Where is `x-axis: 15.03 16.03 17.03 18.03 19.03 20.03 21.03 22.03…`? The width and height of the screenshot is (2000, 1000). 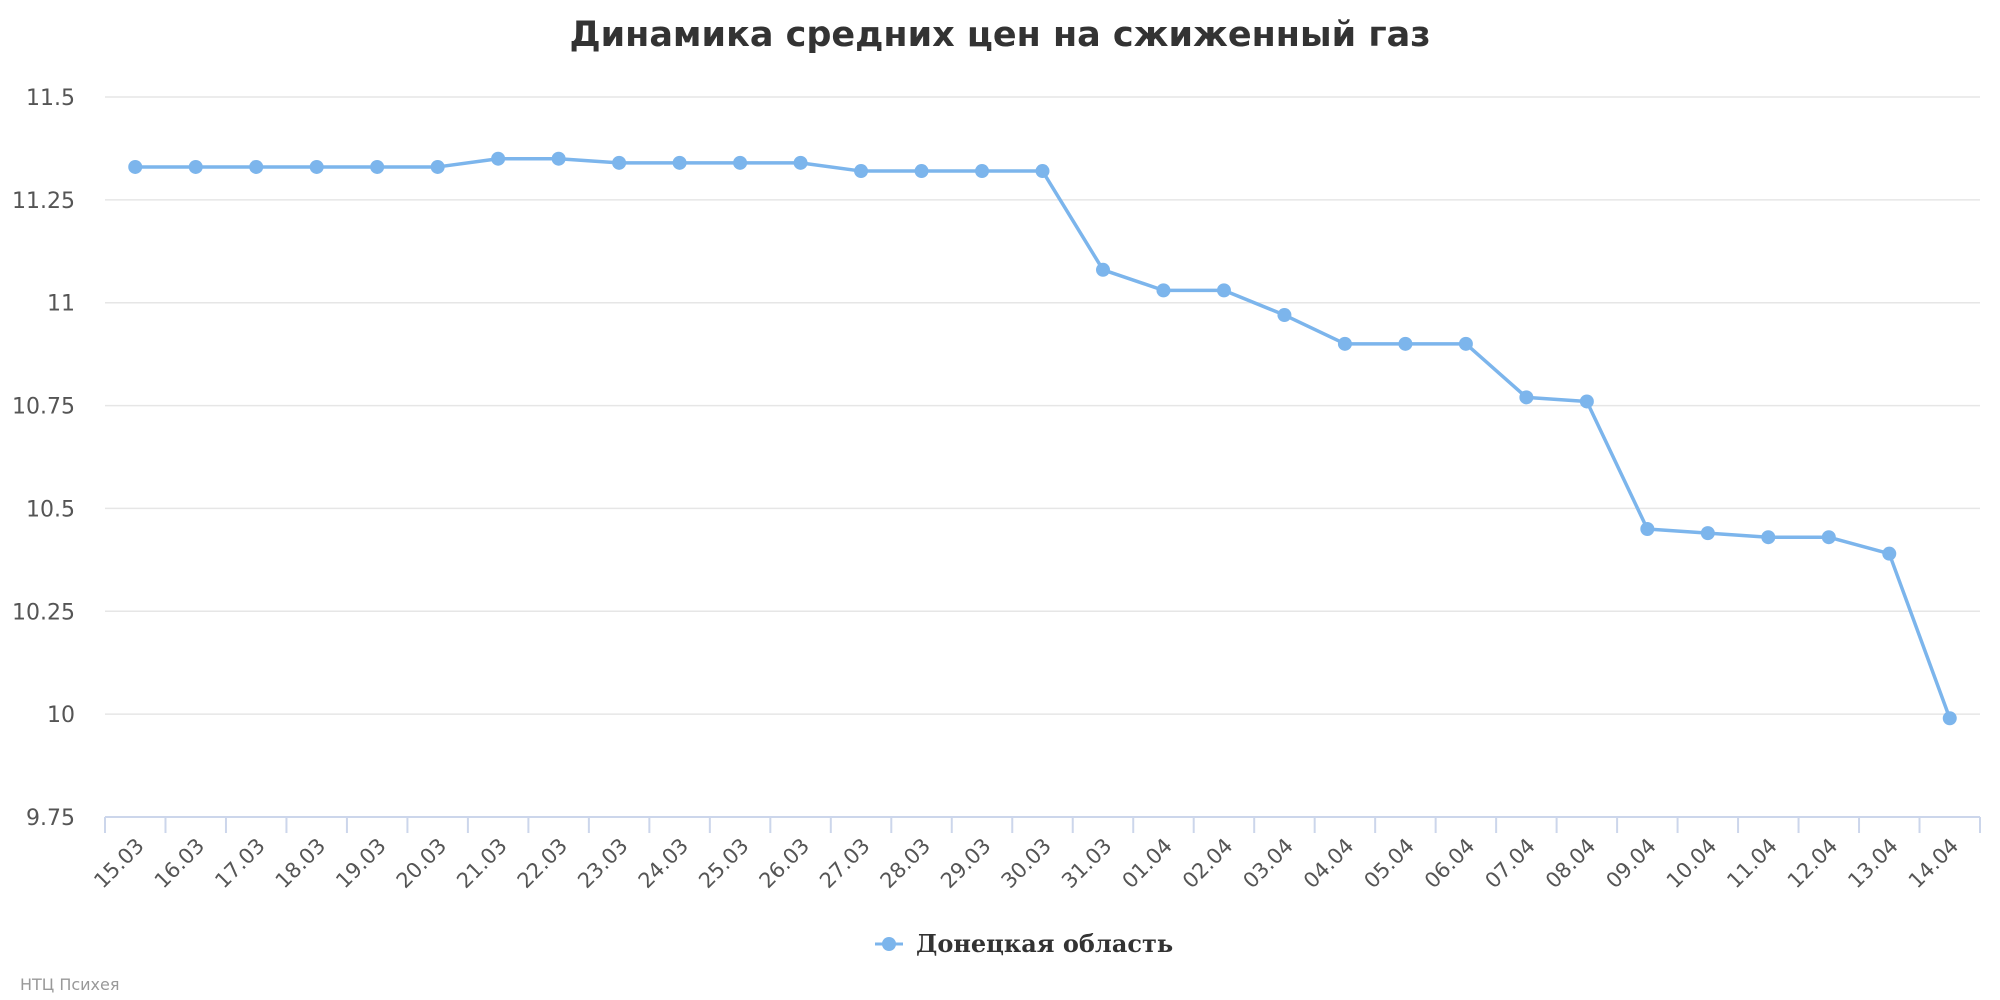
x-axis: 15.03 16.03 17.03 18.03 19.03 20.03 21.03 22.03… is located at coordinates (1035, 854).